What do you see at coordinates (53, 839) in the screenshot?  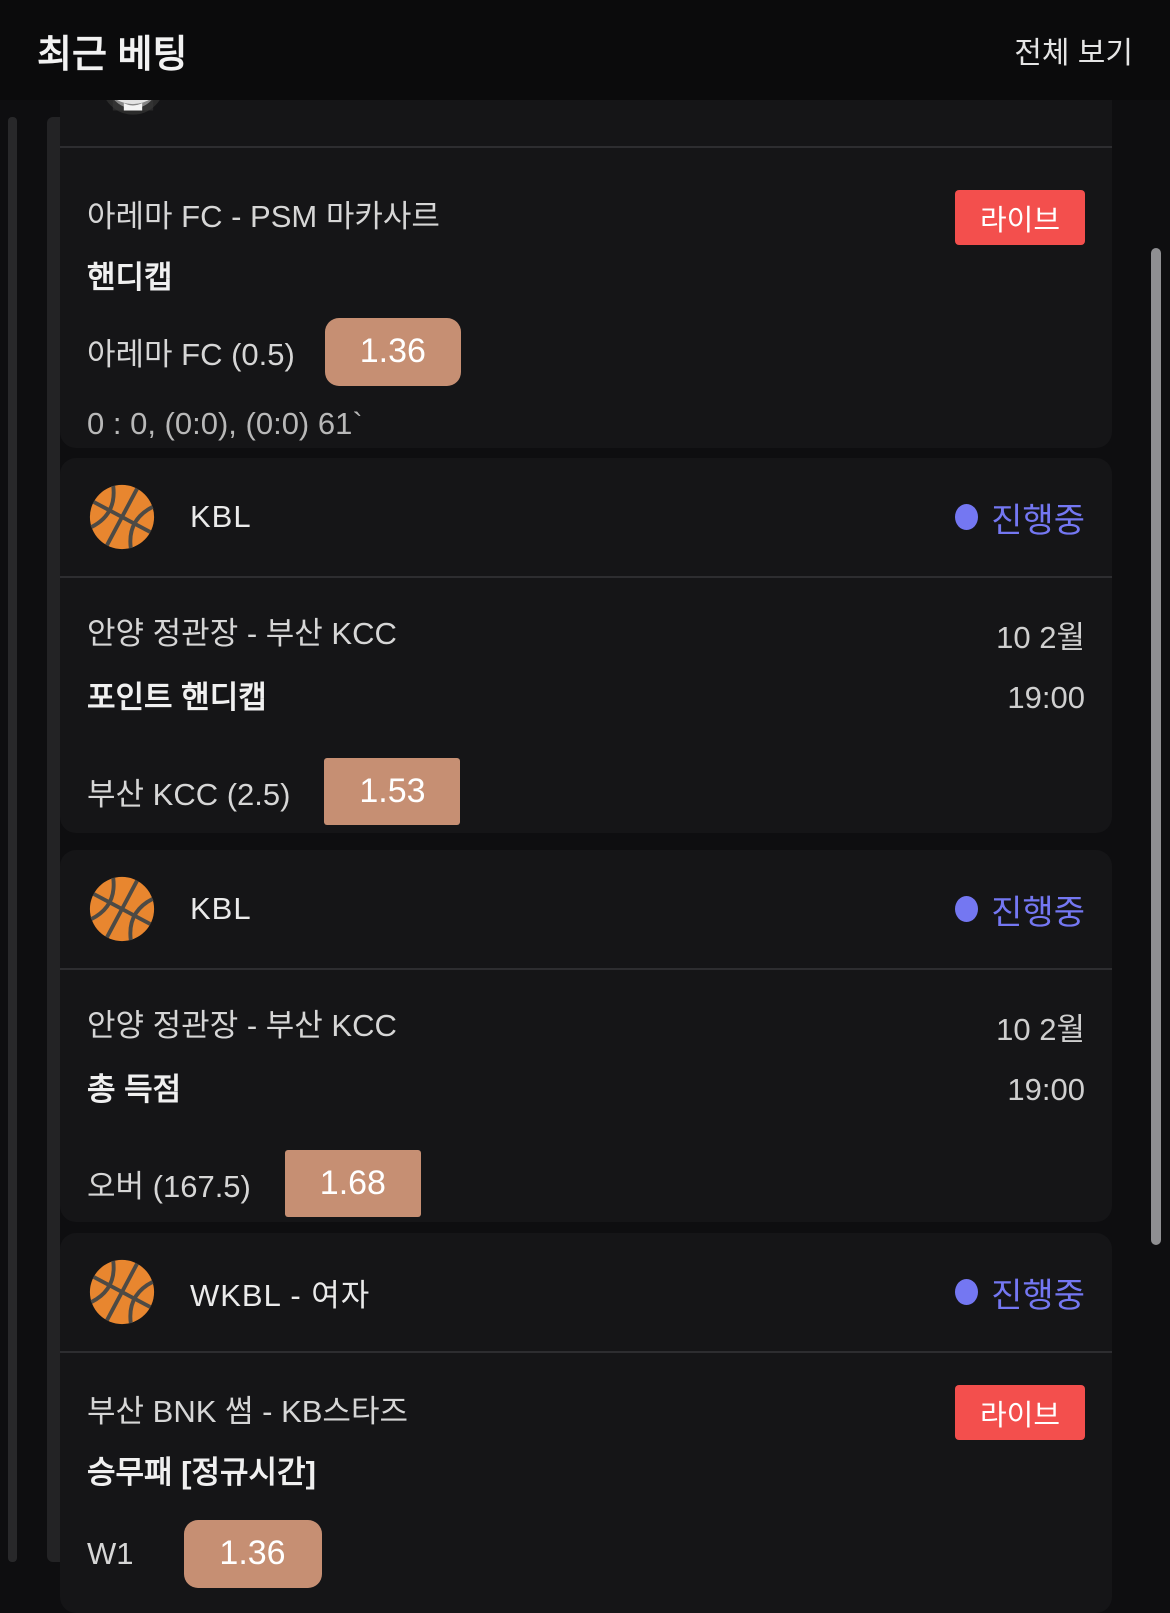 I see `carousel-peek-strip-inner` at bounding box center [53, 839].